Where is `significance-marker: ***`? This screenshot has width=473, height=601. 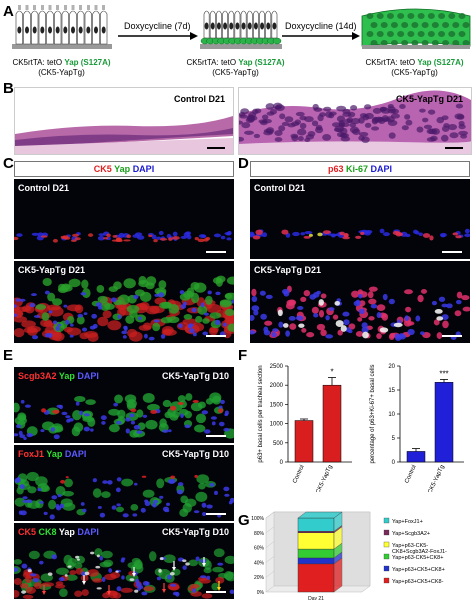
significance-marker: *** is located at coordinates (443, 373).